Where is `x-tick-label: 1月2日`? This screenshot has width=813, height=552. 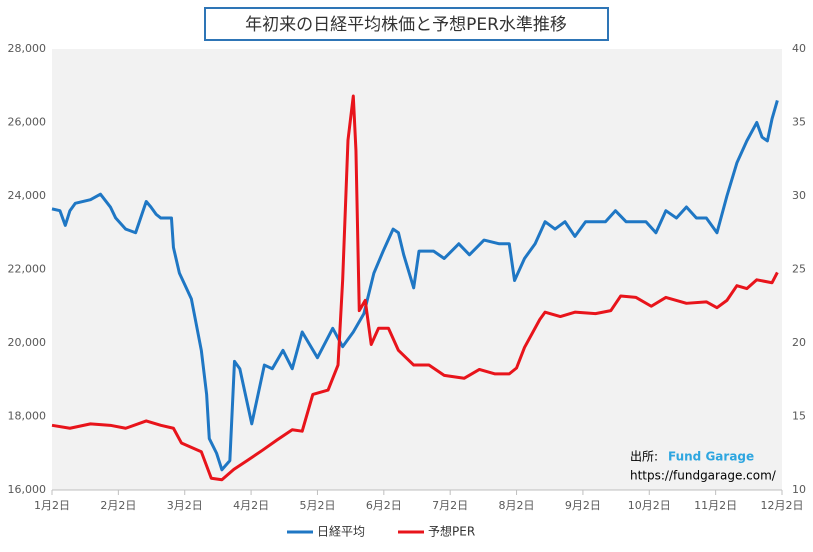
x-tick-label: 1月2日 is located at coordinates (52, 505).